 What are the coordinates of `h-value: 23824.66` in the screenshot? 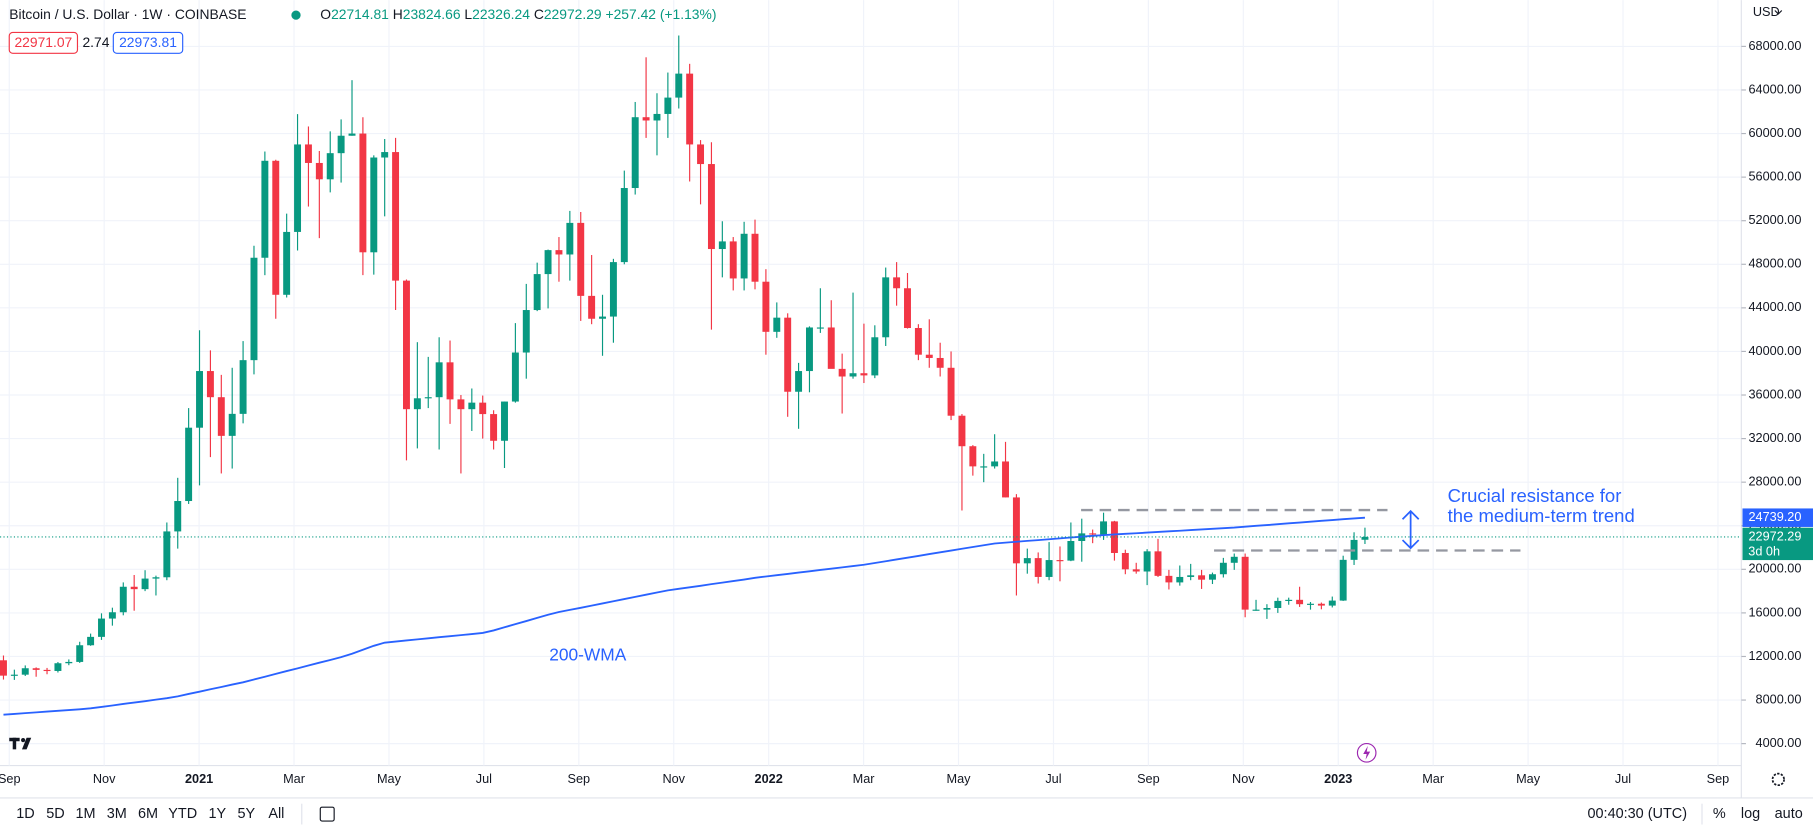 It's located at (432, 14).